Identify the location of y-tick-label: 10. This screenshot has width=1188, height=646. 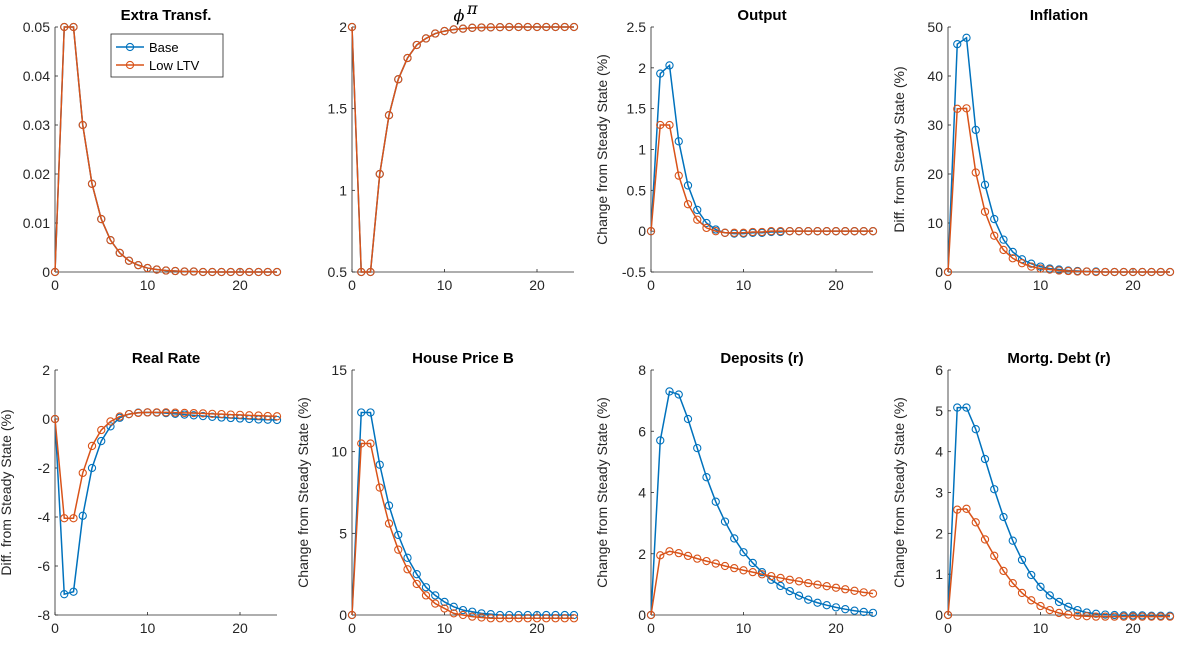
(935, 223).